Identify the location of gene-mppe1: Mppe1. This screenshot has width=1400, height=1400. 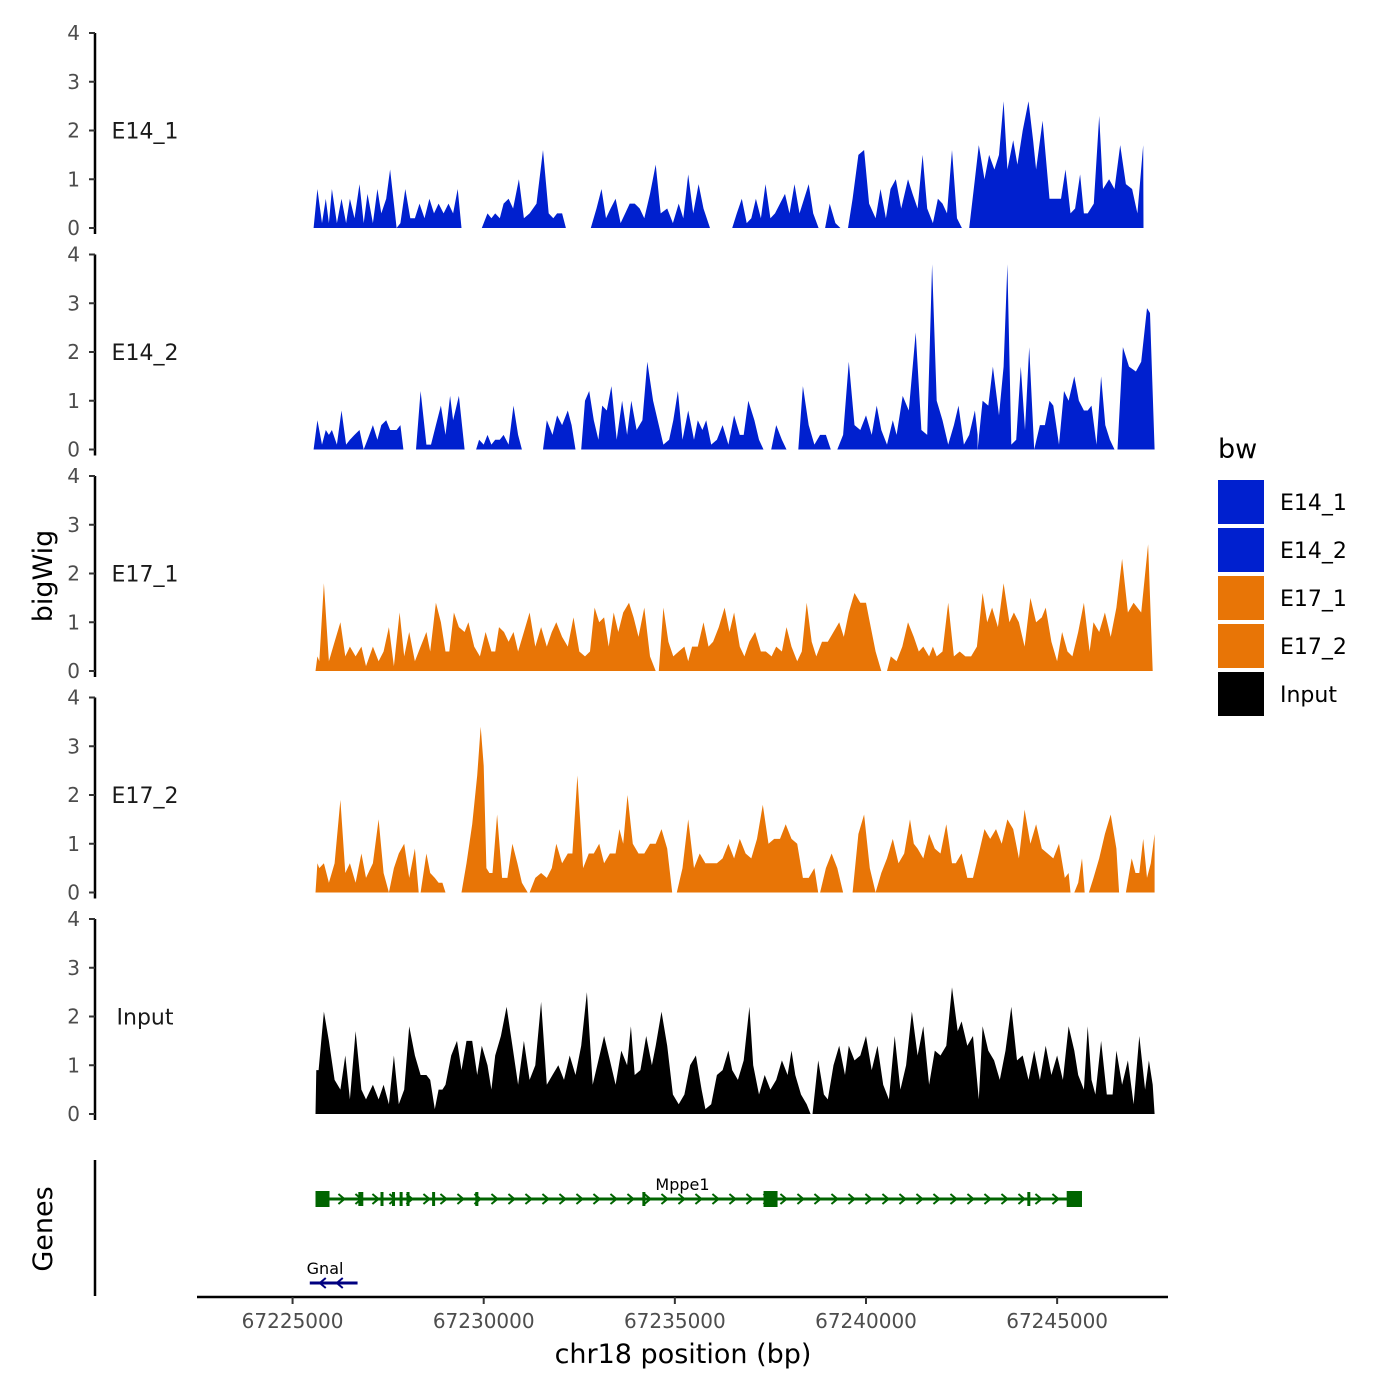
(698, 1191).